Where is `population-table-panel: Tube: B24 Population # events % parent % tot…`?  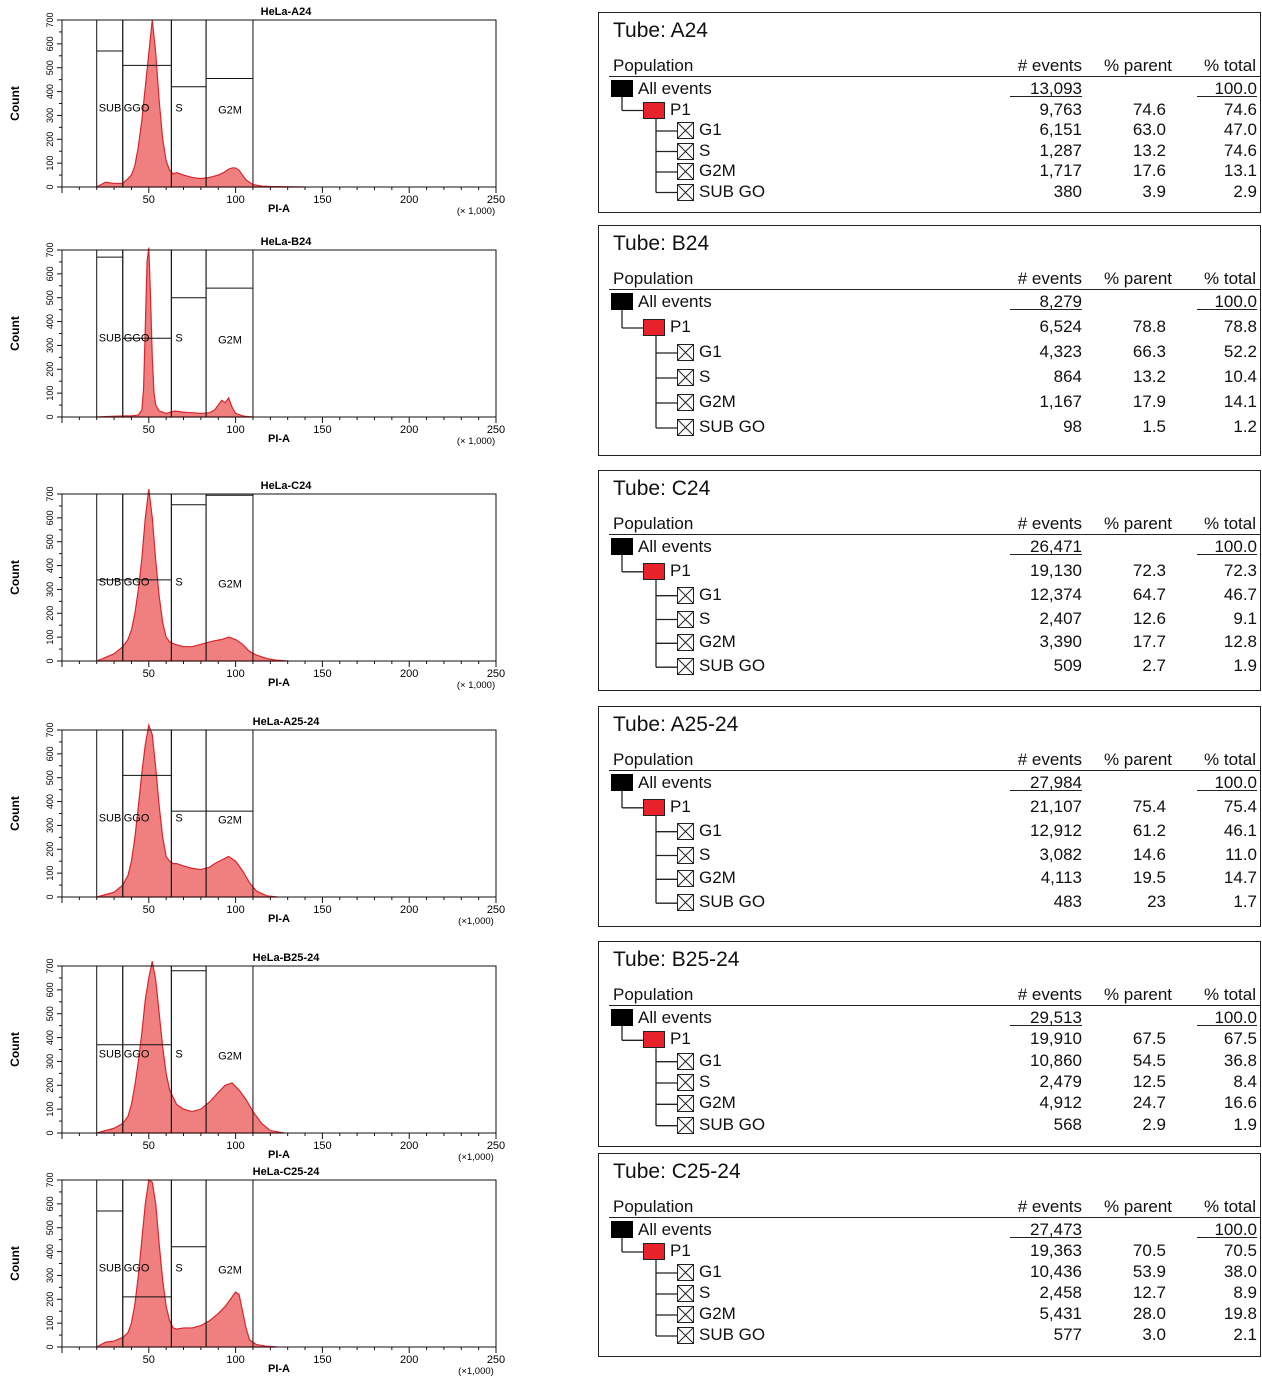 population-table-panel: Tube: B24 Population # events % parent % tot… is located at coordinates (929, 340).